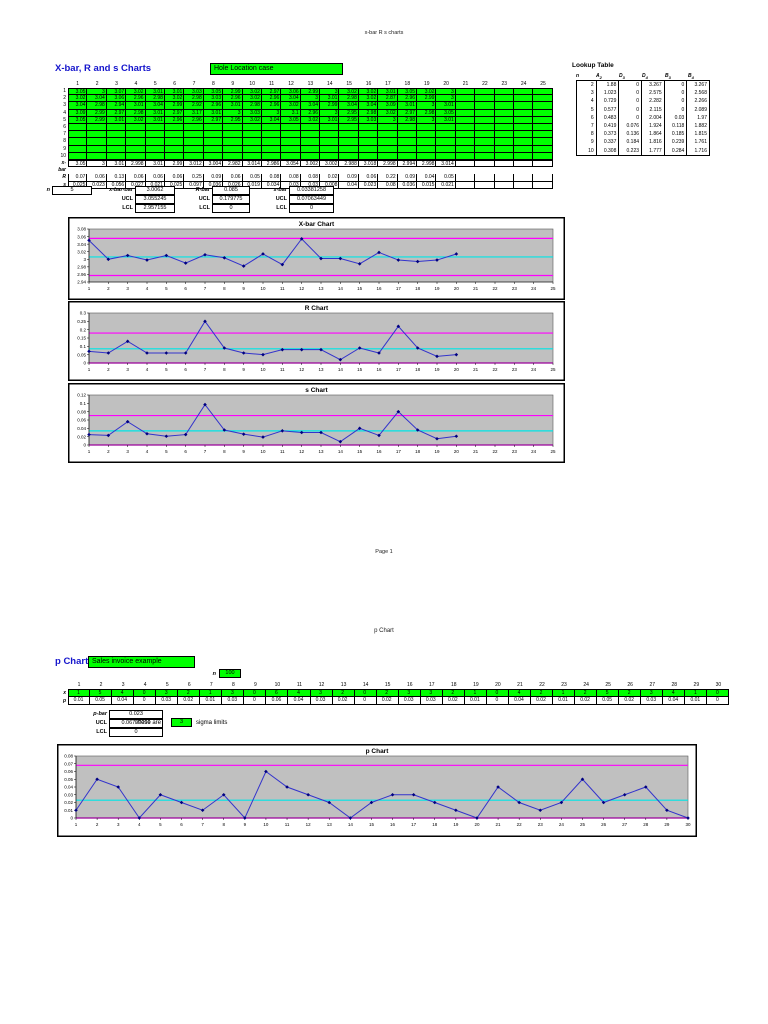 Image resolution: width=768 pixels, height=1024 pixels. What do you see at coordinates (136, 106) in the screenshot?
I see `data-cell: 3.01` at bounding box center [136, 106].